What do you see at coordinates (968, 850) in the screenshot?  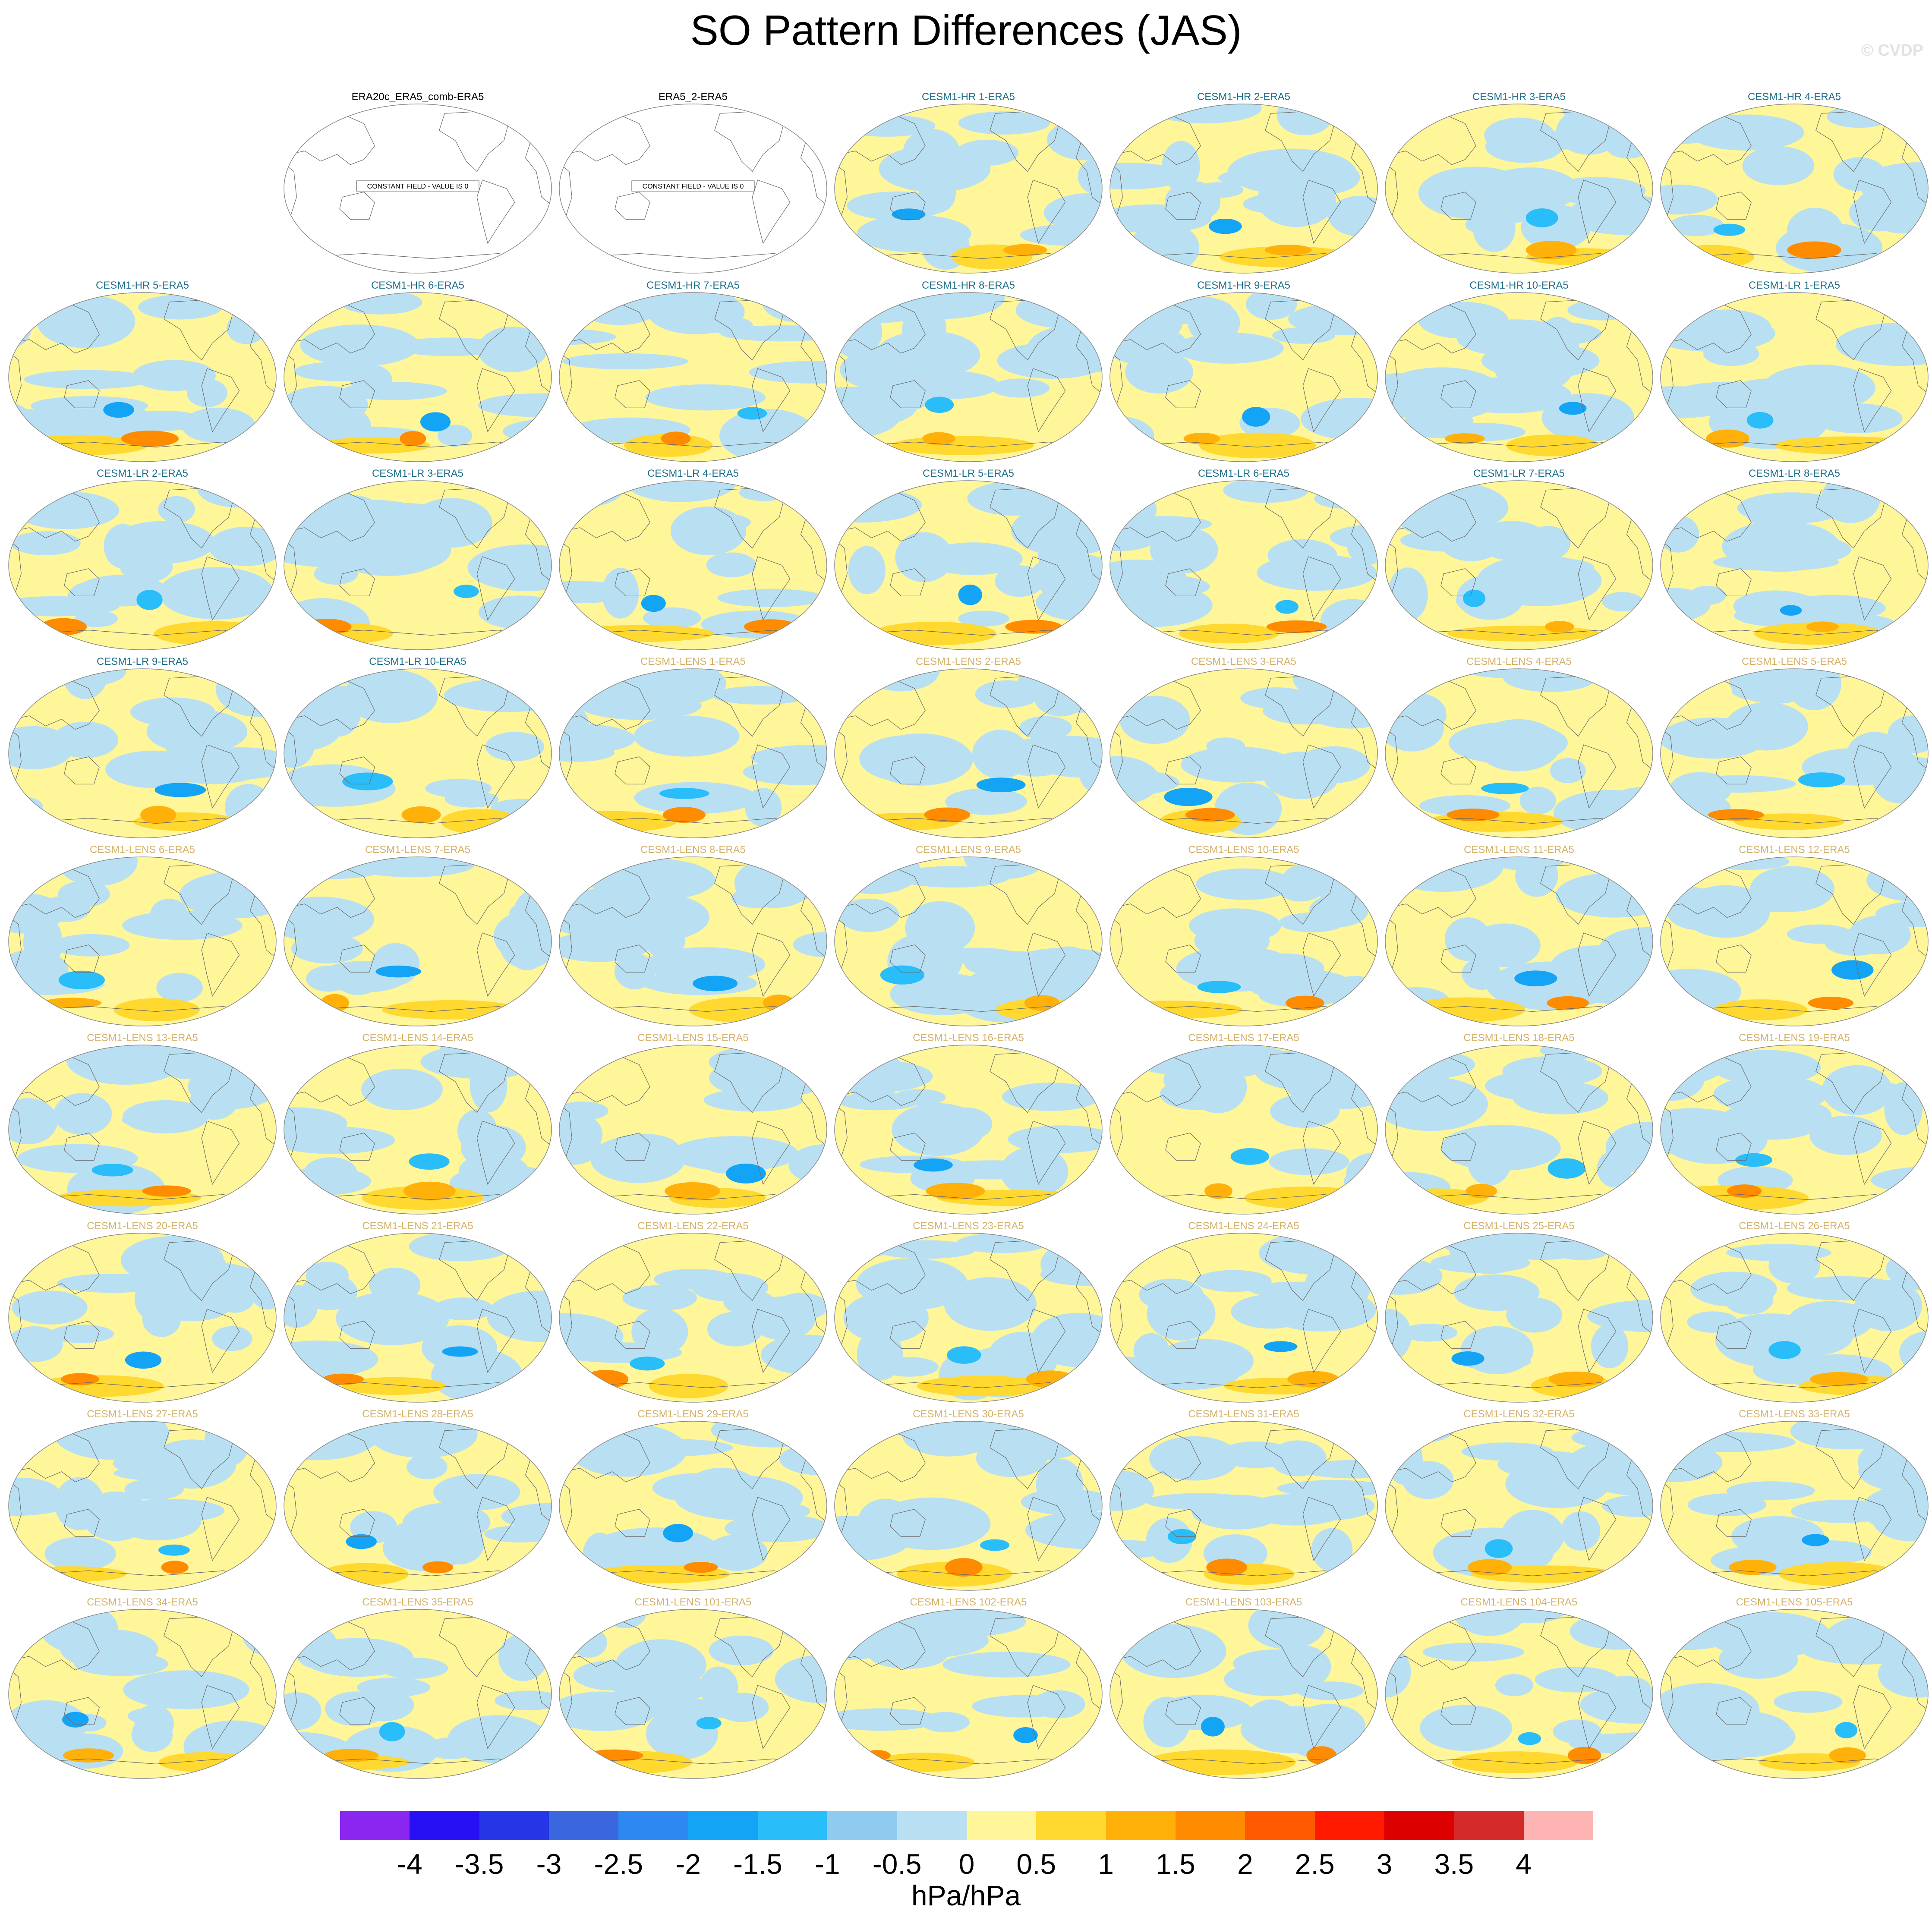 I see `panel-title: CESM1-LENS 9-ERA5` at bounding box center [968, 850].